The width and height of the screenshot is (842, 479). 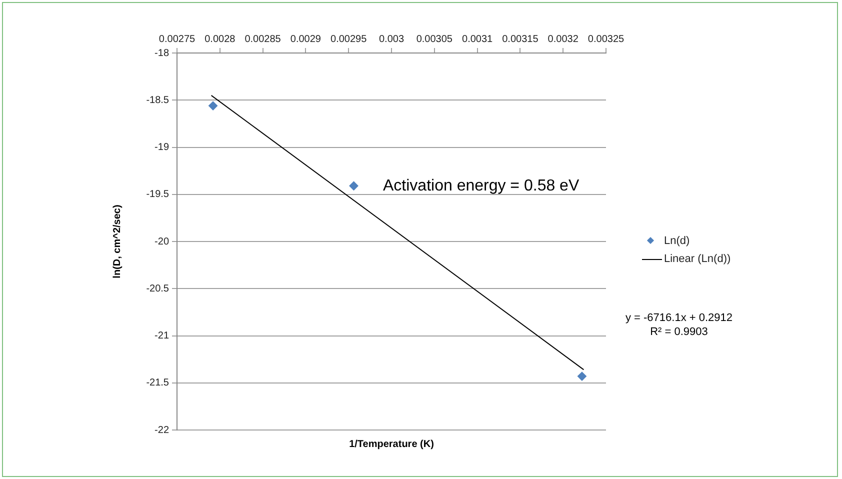 What do you see at coordinates (697, 259) in the screenshot?
I see `legend-label: Linear (Ln(d))` at bounding box center [697, 259].